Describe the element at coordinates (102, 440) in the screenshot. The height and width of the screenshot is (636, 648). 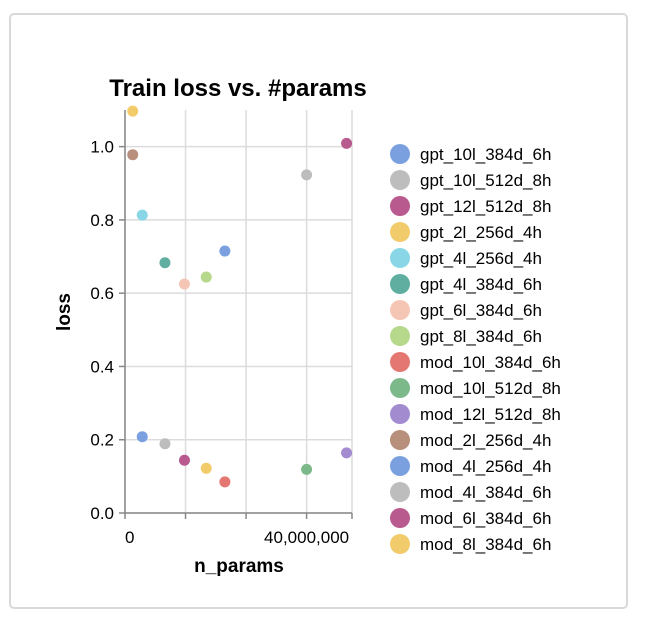
I see `y-tick-label: 0.2` at that location.